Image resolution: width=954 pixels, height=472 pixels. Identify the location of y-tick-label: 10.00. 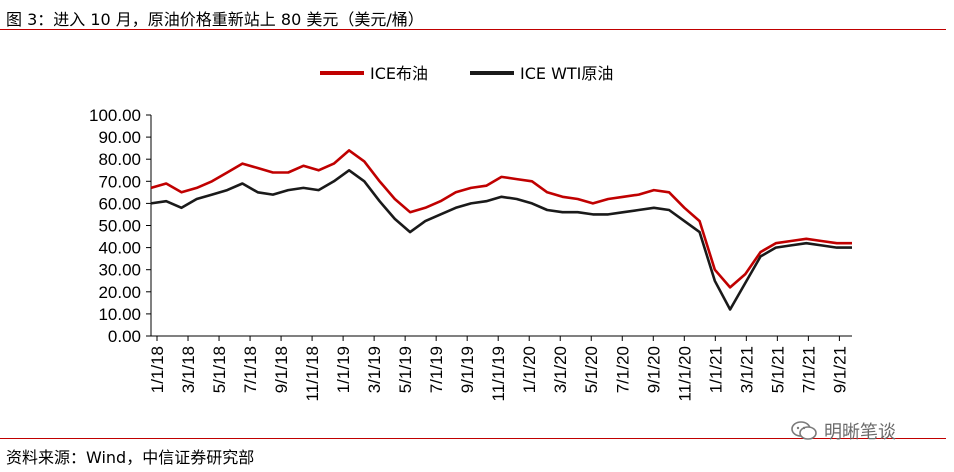
(119, 314).